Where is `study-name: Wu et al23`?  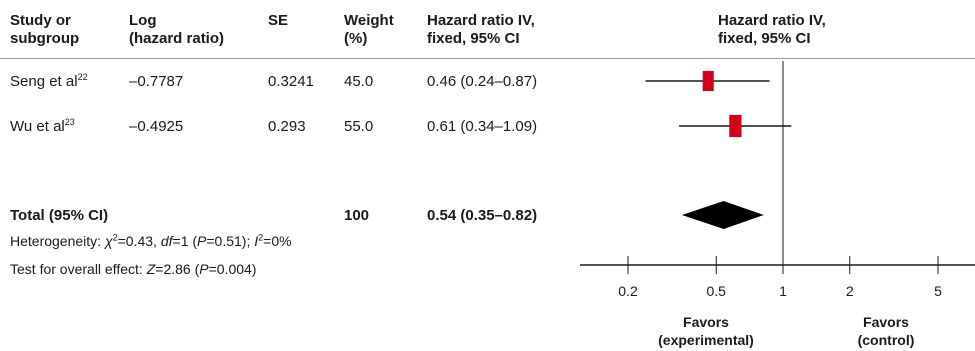 study-name: Wu et al23 is located at coordinates (42, 126).